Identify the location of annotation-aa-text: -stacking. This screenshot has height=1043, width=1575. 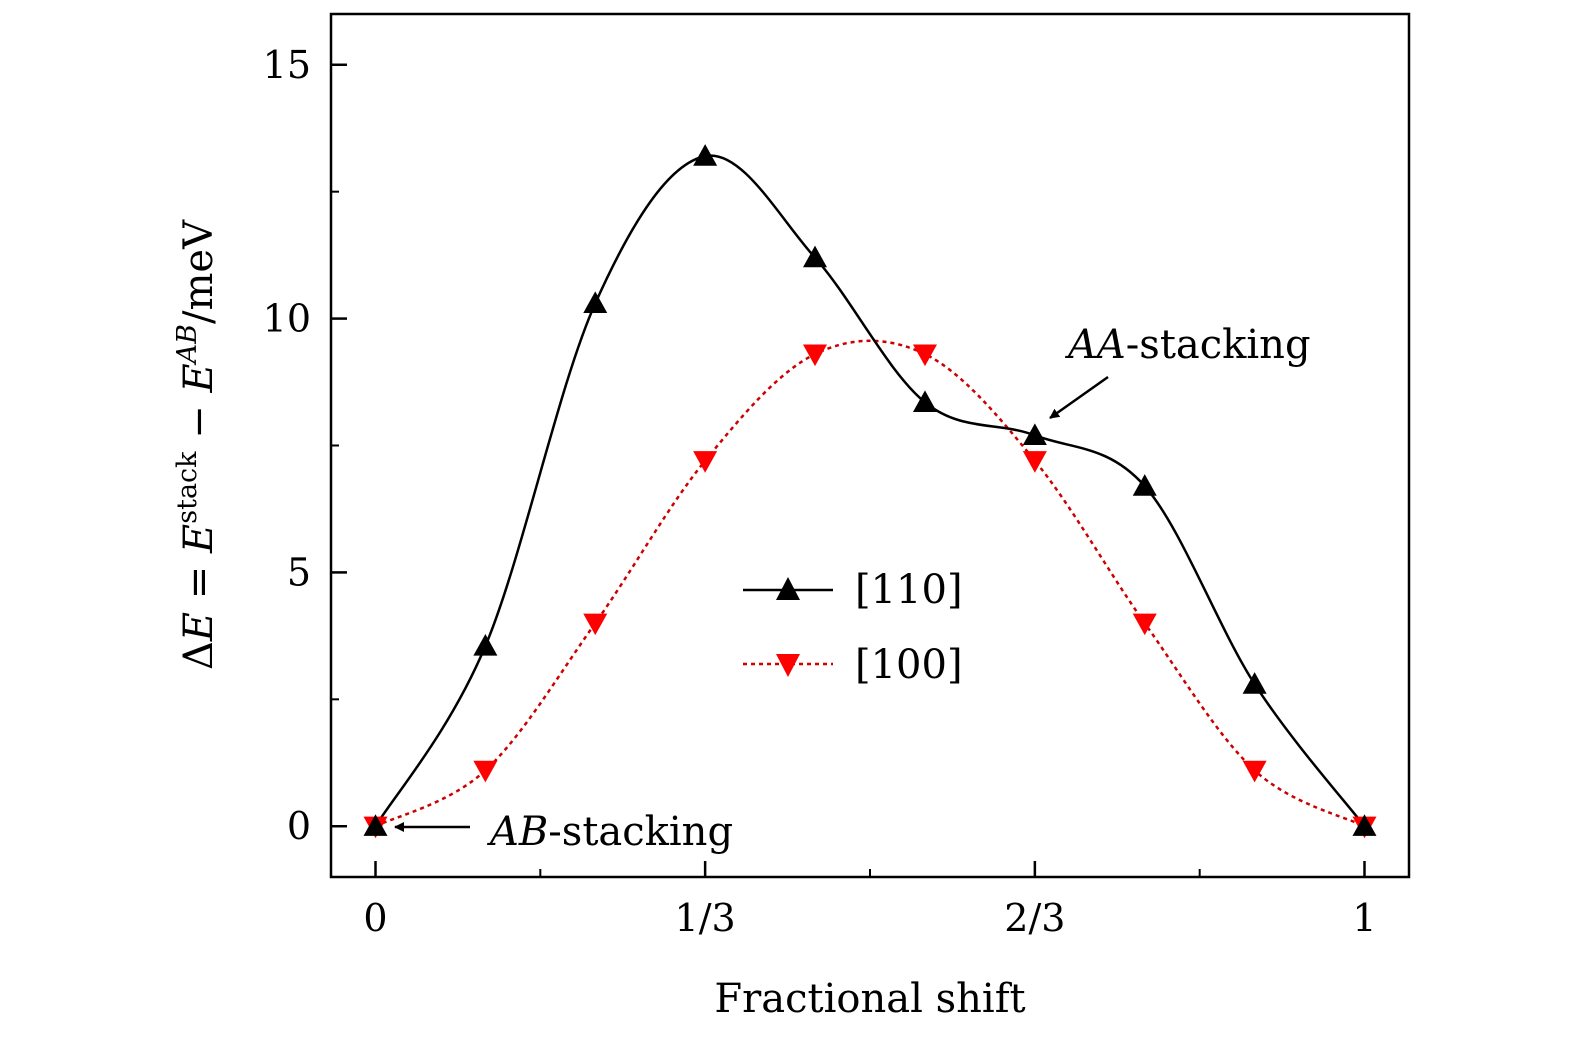
(1218, 345).